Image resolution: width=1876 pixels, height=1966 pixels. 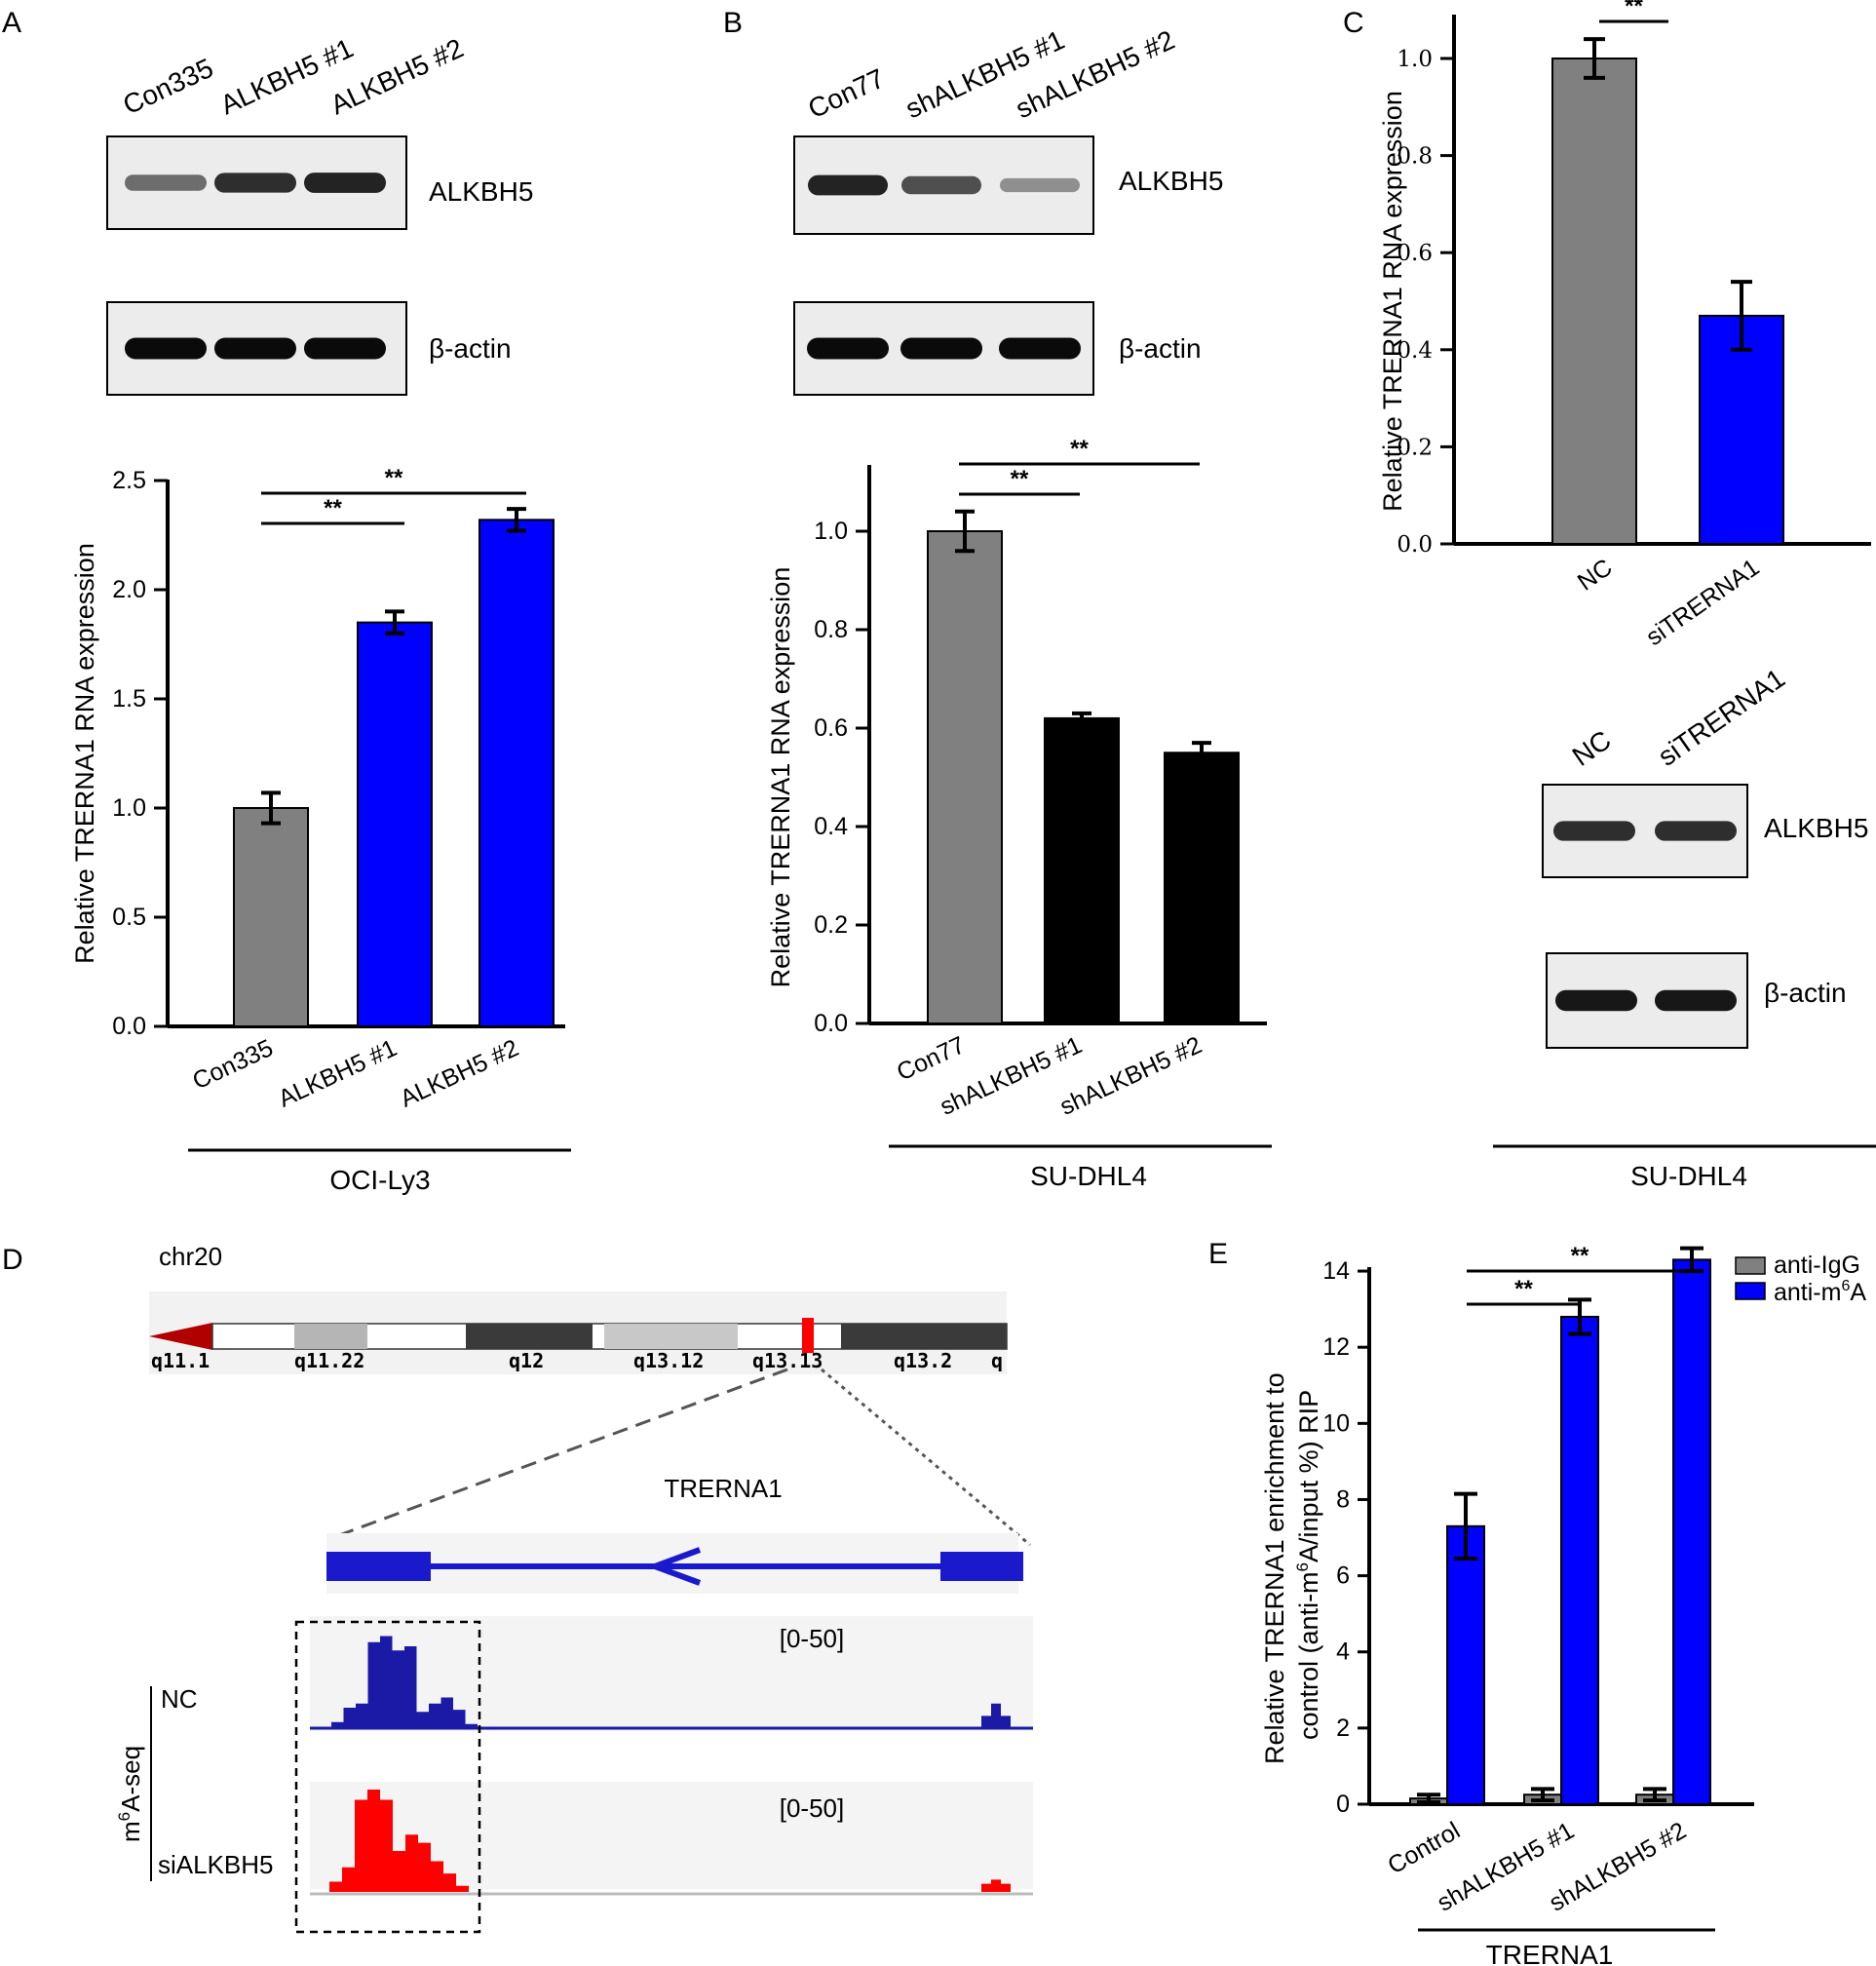 What do you see at coordinates (216, 1864) in the screenshot?
I see `track-label-si: siALKBH5` at bounding box center [216, 1864].